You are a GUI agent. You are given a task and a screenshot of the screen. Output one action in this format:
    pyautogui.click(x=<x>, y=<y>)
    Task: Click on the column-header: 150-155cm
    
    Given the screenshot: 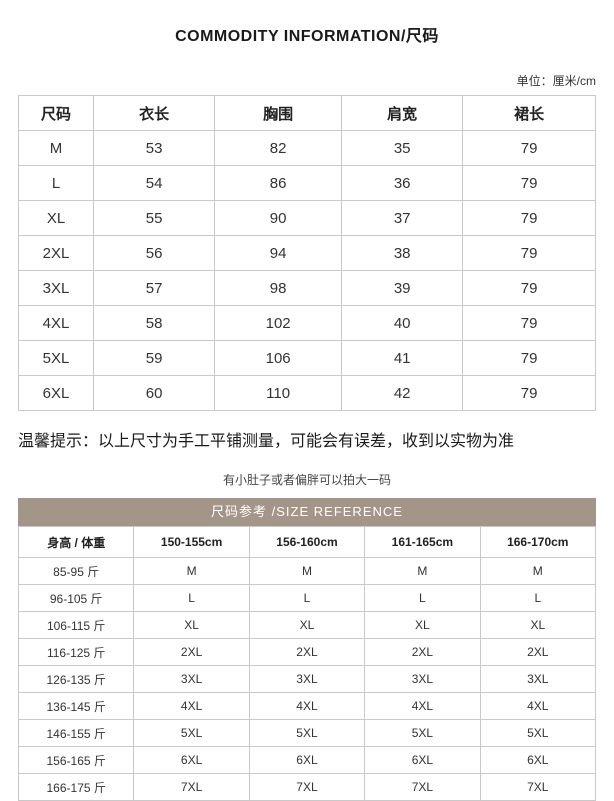 What is the action you would take?
    pyautogui.click(x=191, y=542)
    